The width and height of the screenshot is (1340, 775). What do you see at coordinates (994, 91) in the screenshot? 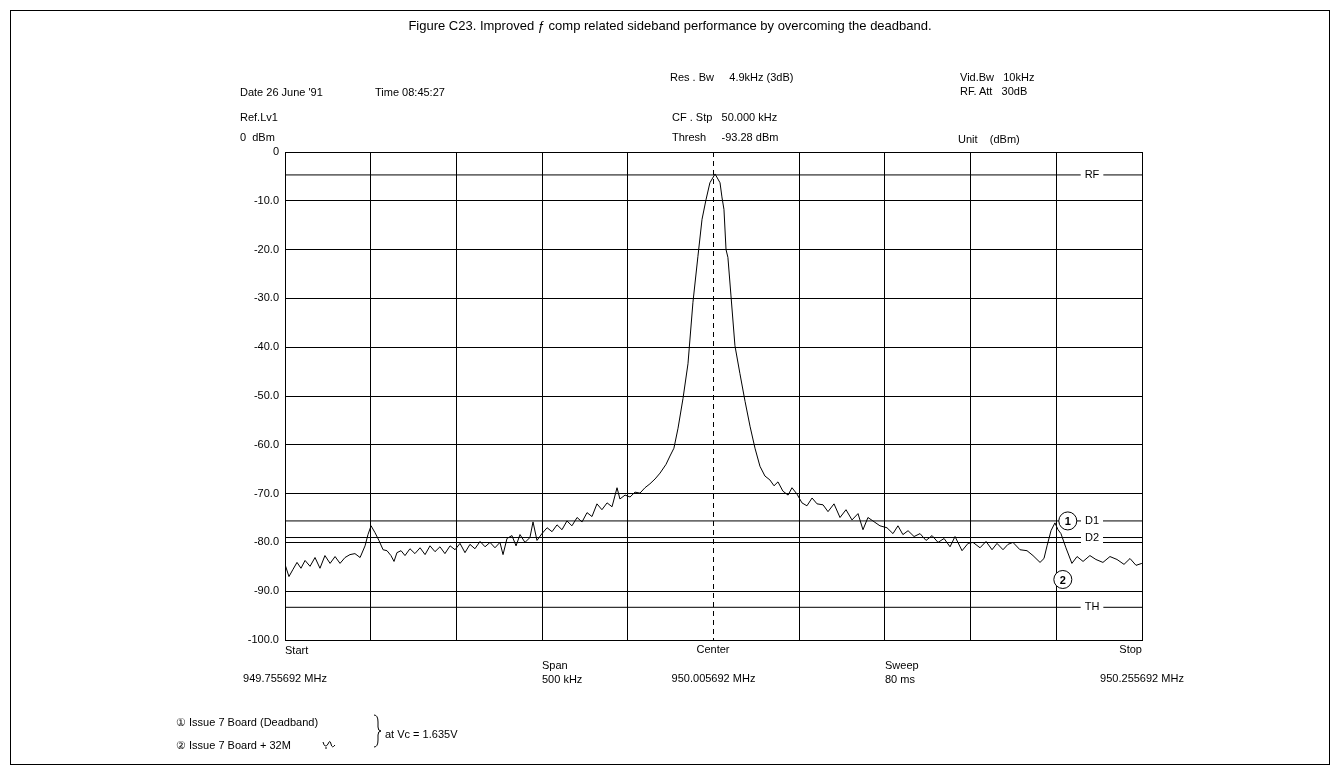
I see `text: RF. Att 30dB` at bounding box center [994, 91].